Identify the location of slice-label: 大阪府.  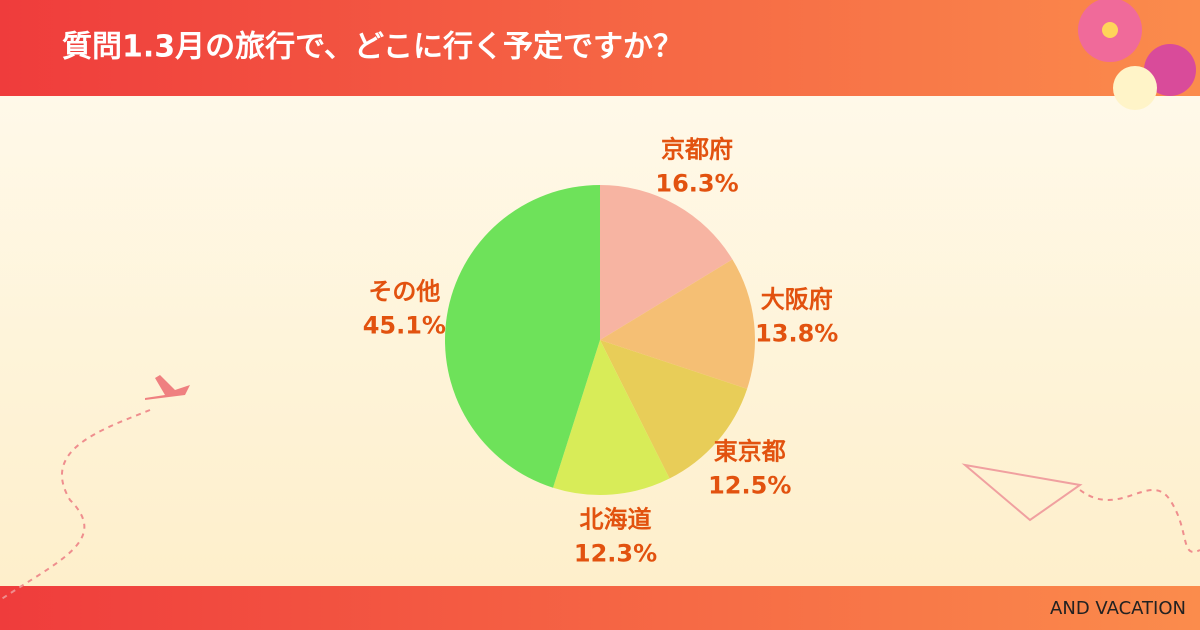
(797, 300).